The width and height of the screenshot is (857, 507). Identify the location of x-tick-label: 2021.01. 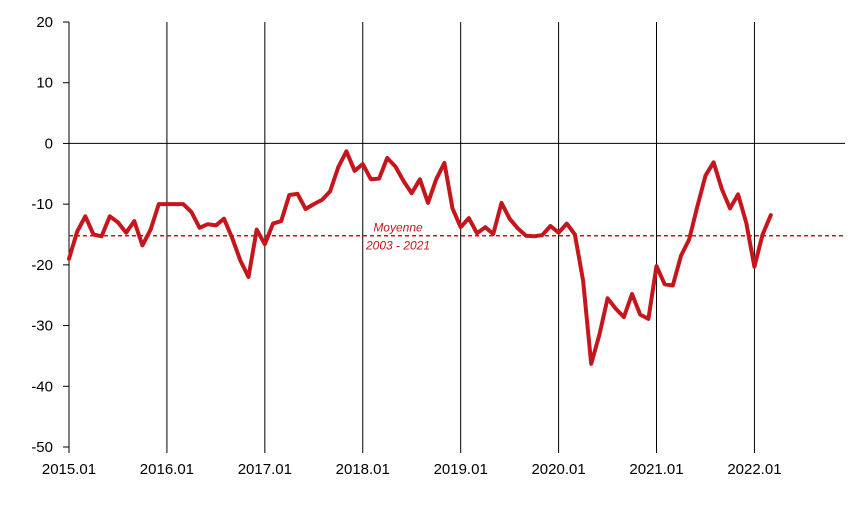
(656, 469).